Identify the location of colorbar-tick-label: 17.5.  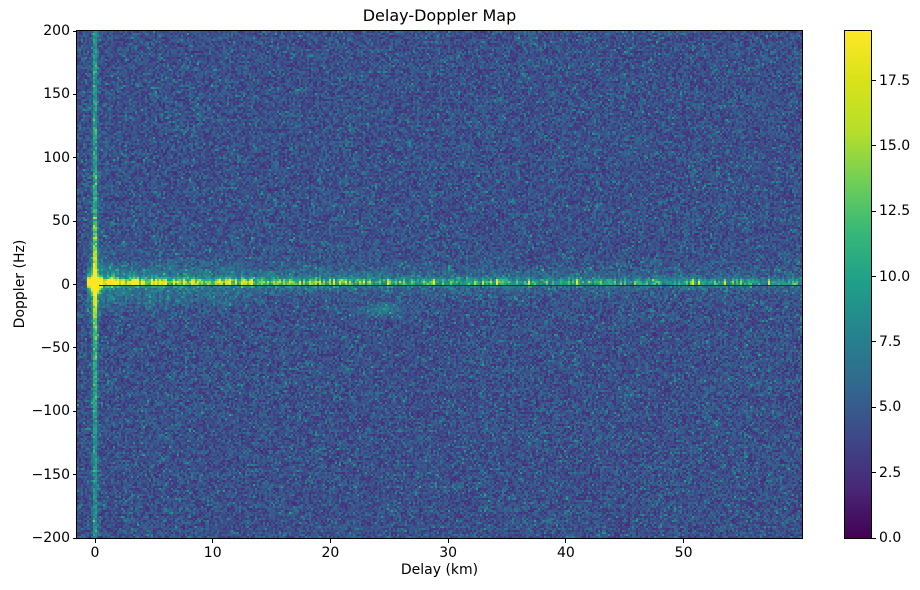
(895, 80).